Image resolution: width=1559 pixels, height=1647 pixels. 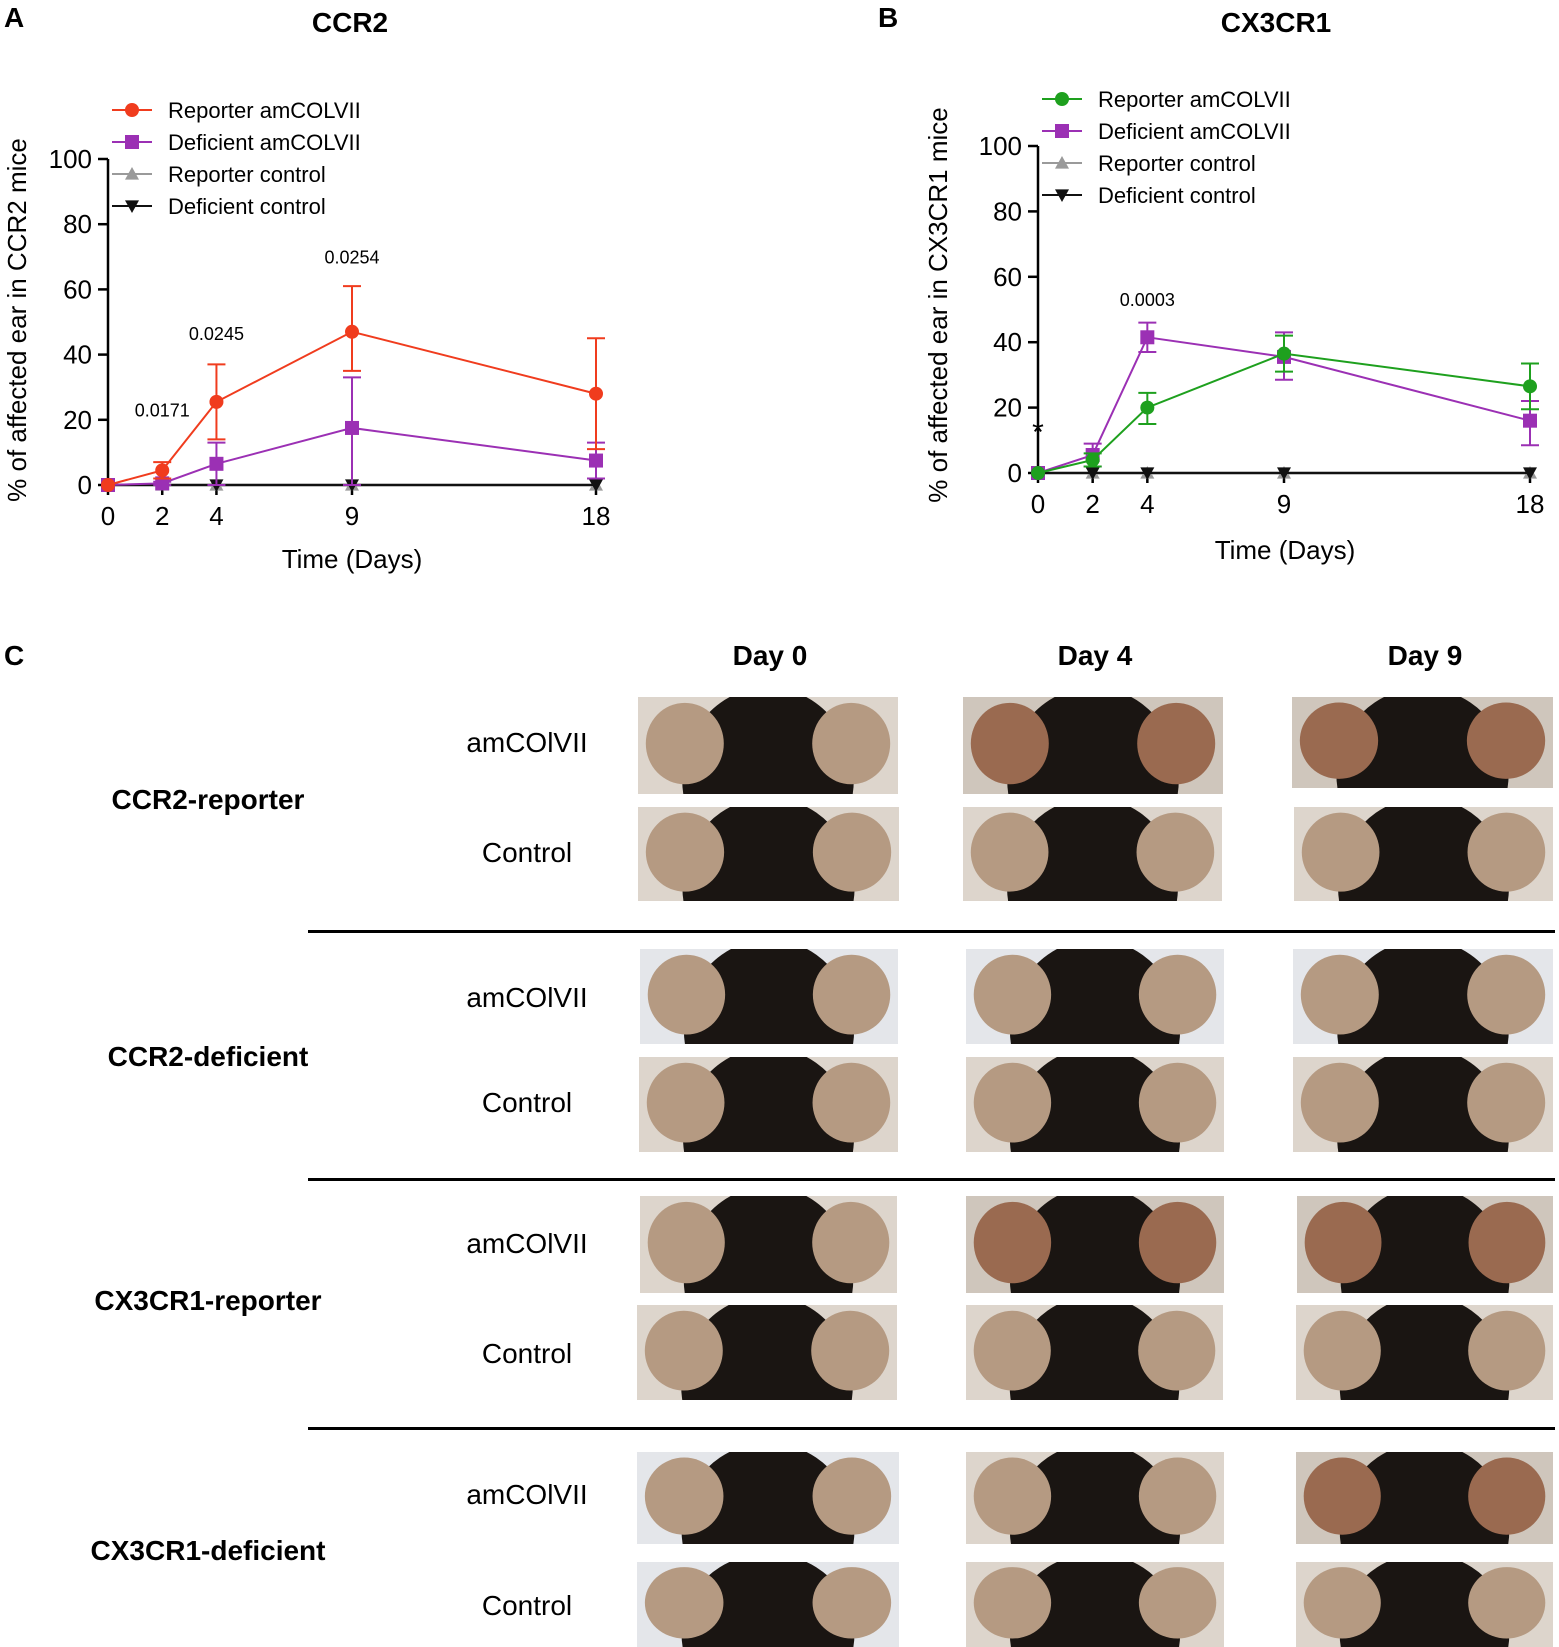 What do you see at coordinates (1015, 473) in the screenshot?
I see `y-tick-label: 0` at bounding box center [1015, 473].